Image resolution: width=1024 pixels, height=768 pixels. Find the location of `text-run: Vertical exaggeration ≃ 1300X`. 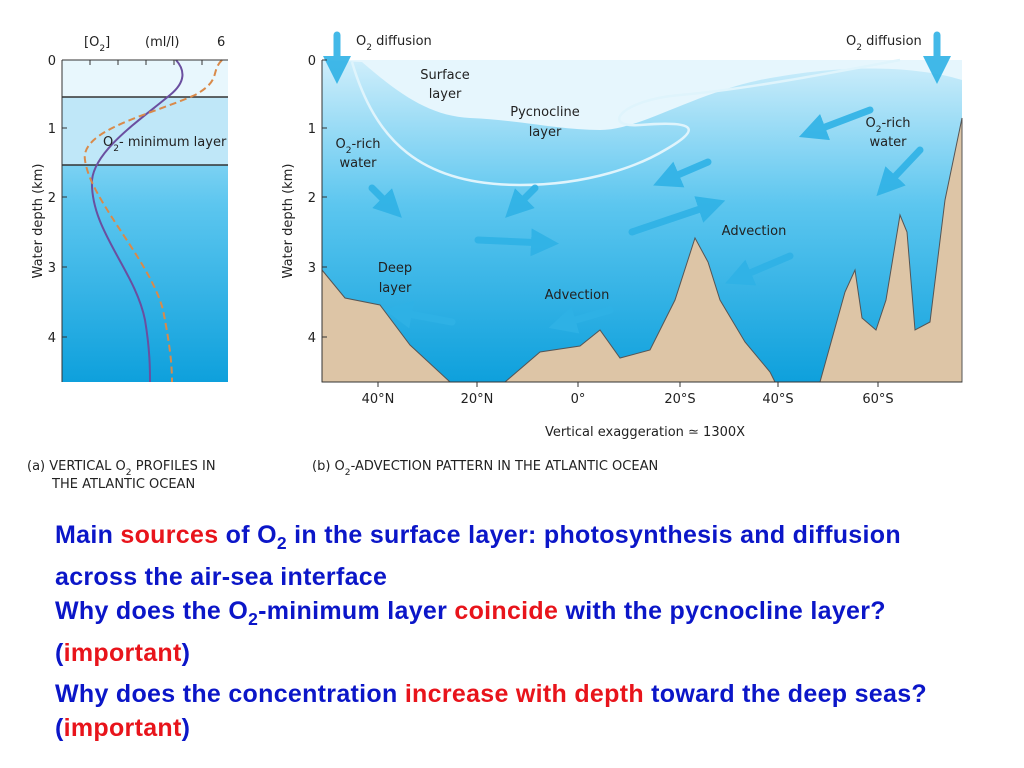

text-run: Vertical exaggeration ≃ 1300X is located at coordinates (645, 432).